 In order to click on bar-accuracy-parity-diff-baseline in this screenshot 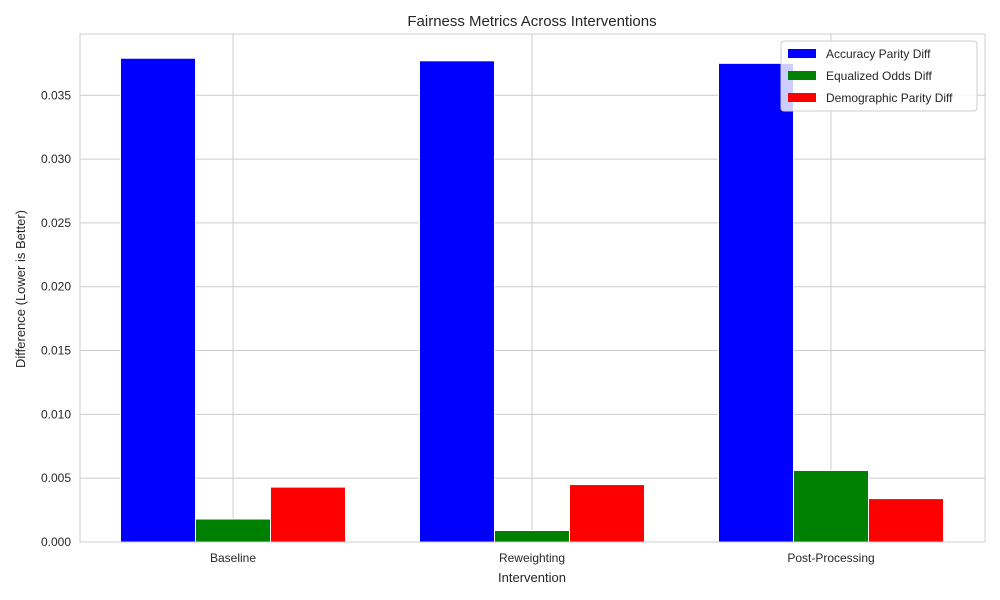, I will do `click(158, 300)`.